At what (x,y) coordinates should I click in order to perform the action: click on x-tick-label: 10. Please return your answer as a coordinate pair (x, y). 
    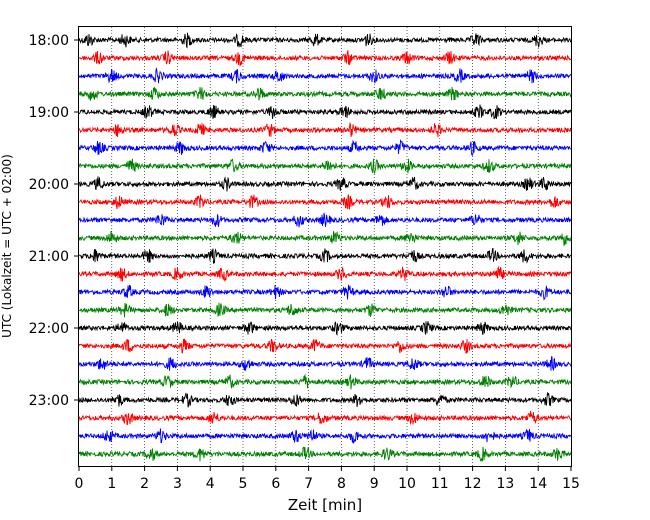
    Looking at the image, I should click on (407, 484).